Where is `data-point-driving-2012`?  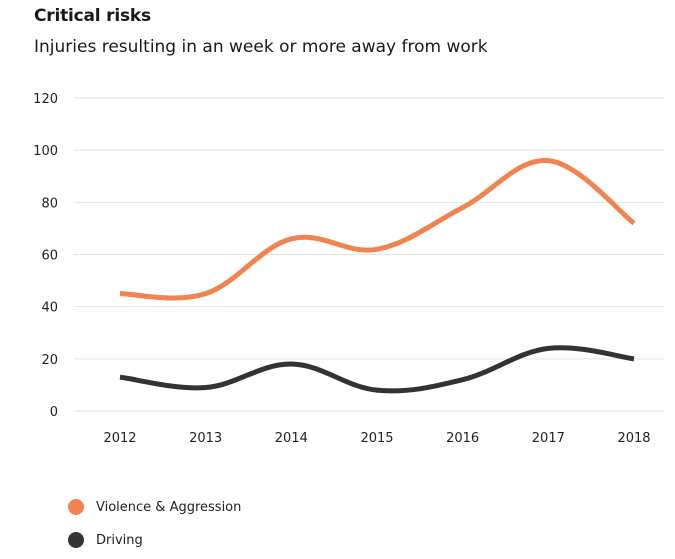
data-point-driving-2012 is located at coordinates (120, 377).